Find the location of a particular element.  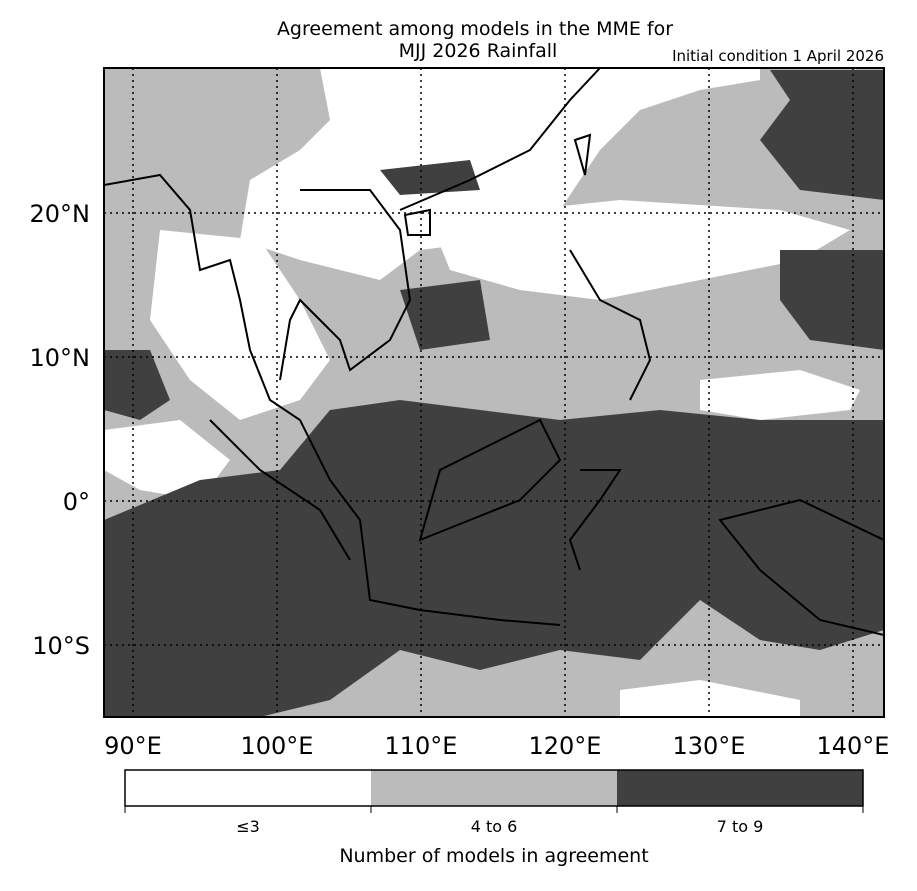

colorbar-label: 7 to 9 is located at coordinates (740, 826).